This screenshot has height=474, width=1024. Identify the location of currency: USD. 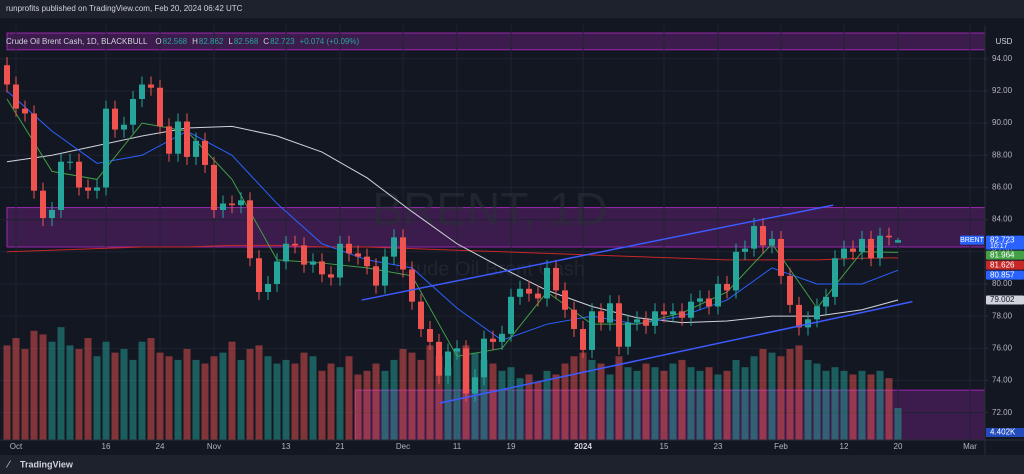
(1004, 41).